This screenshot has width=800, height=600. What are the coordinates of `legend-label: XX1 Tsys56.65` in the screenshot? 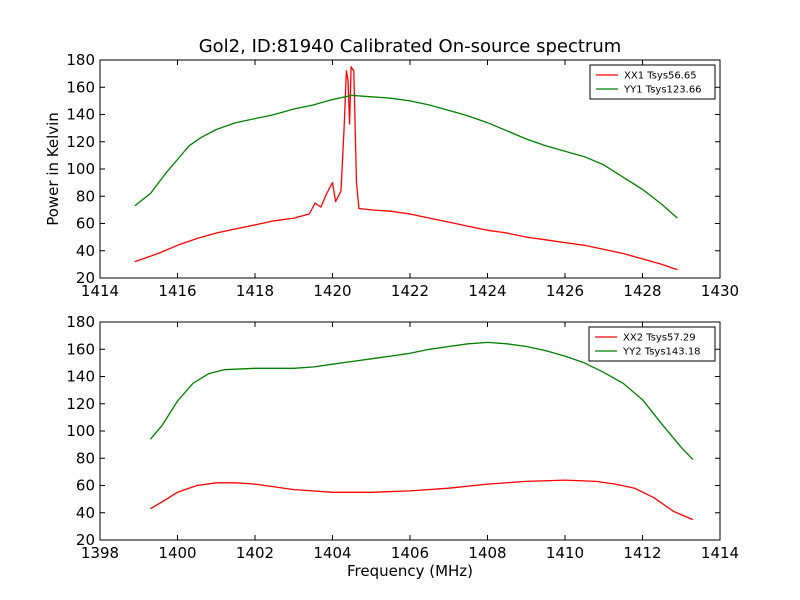 It's located at (660, 76).